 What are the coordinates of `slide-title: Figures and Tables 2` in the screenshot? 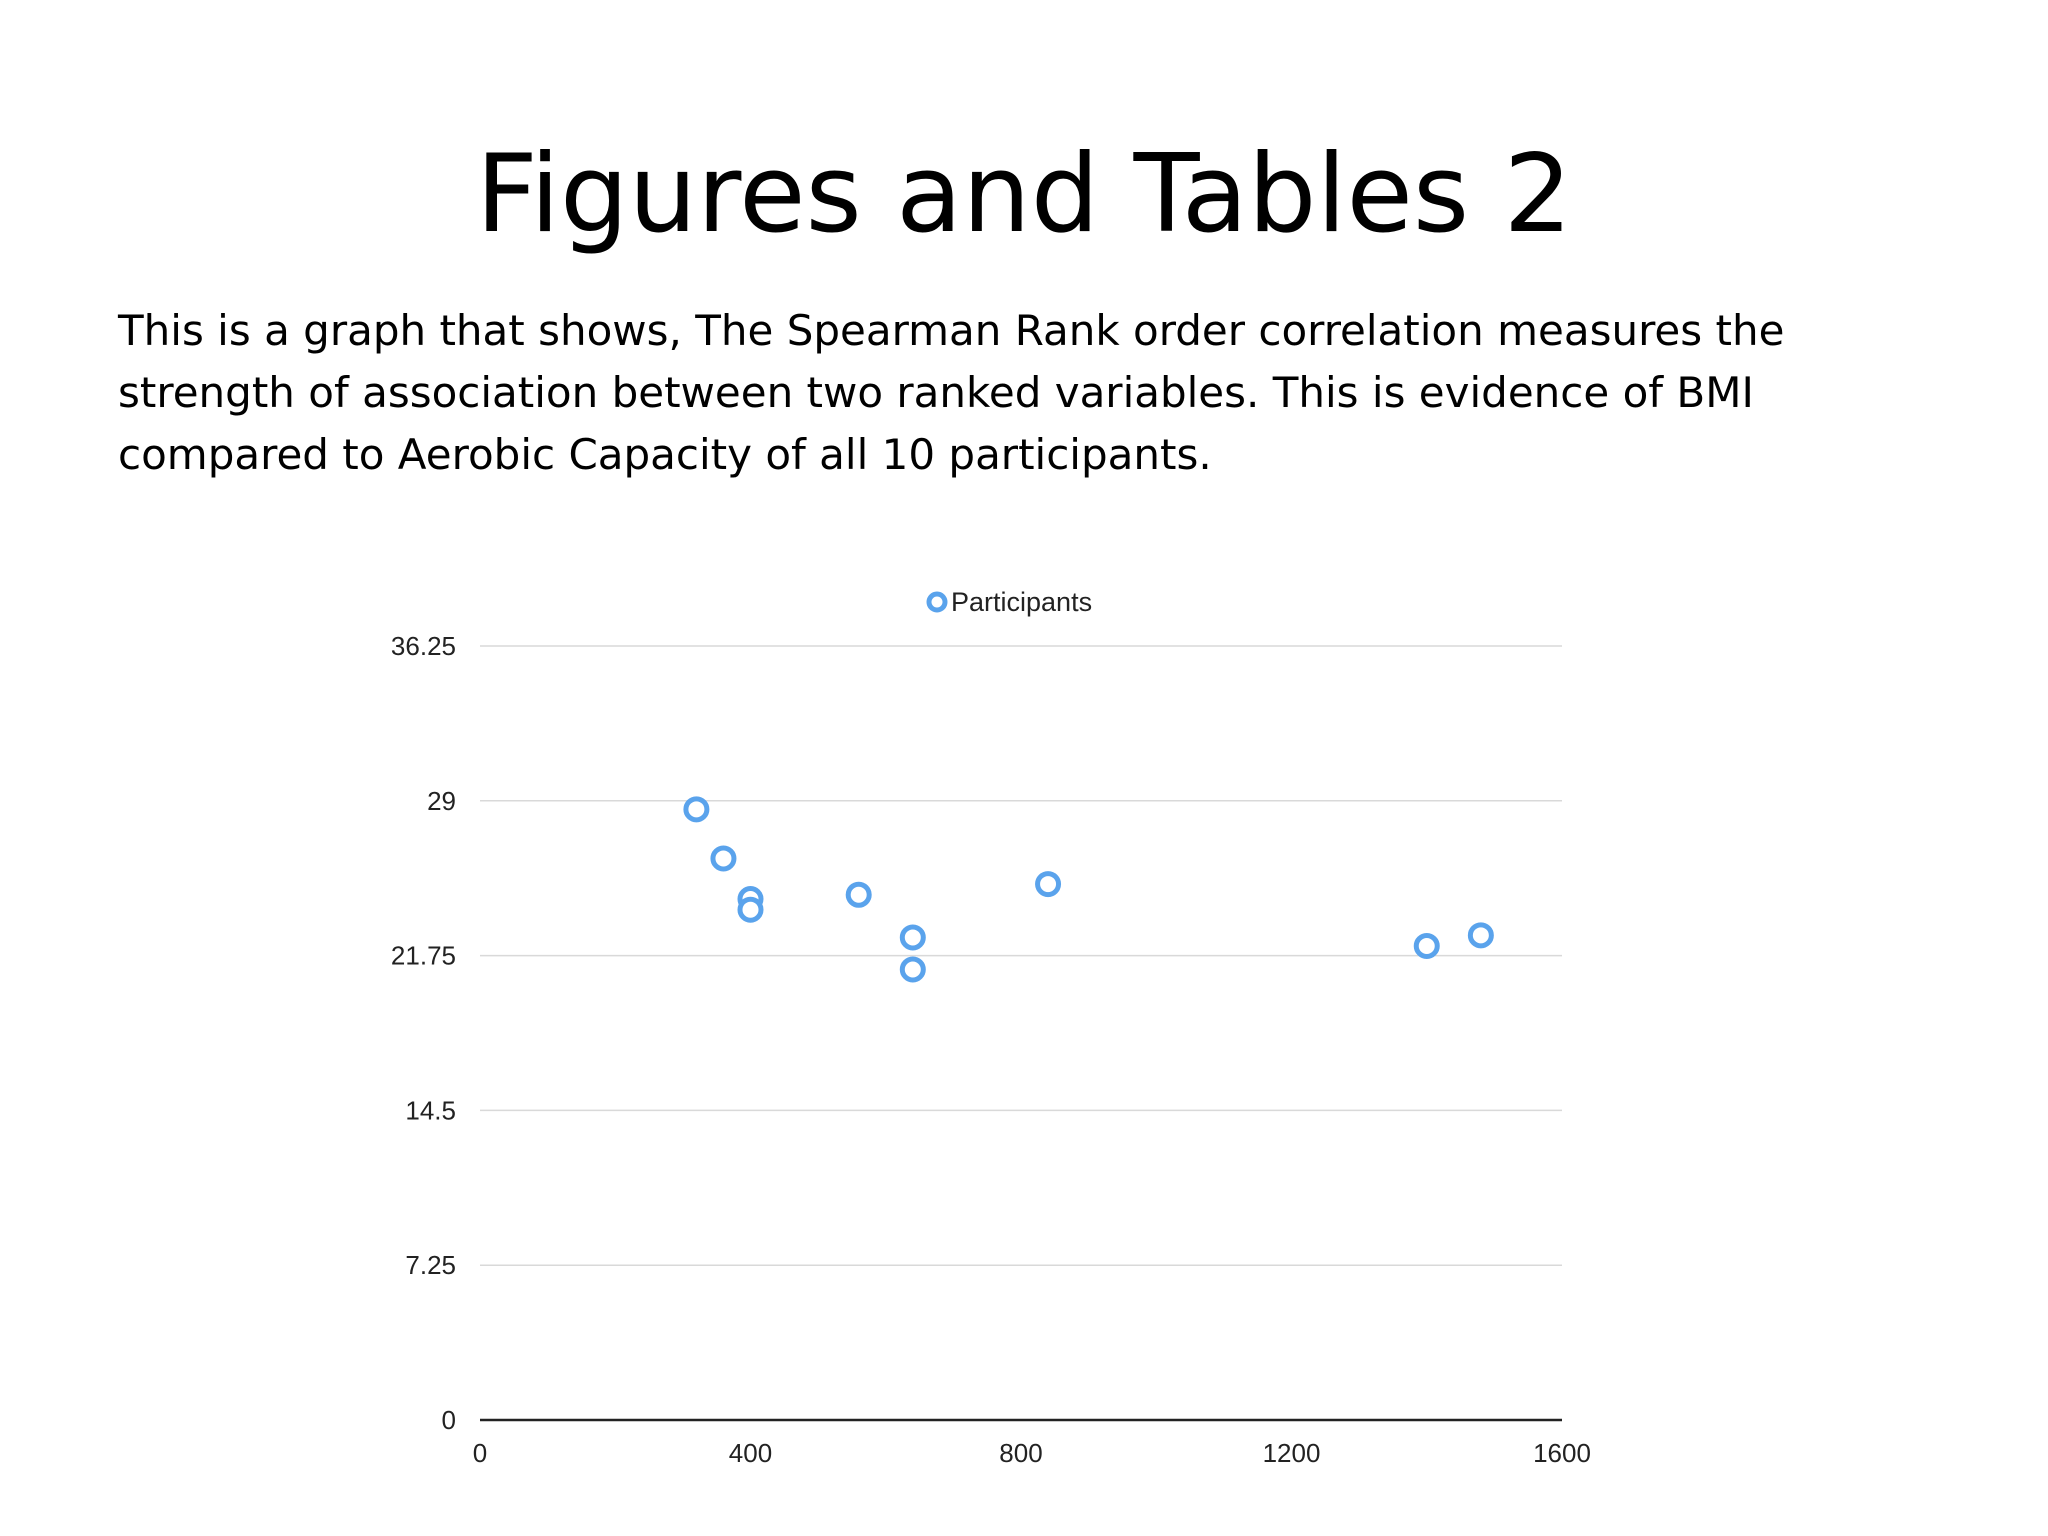 It's located at (1024, 194).